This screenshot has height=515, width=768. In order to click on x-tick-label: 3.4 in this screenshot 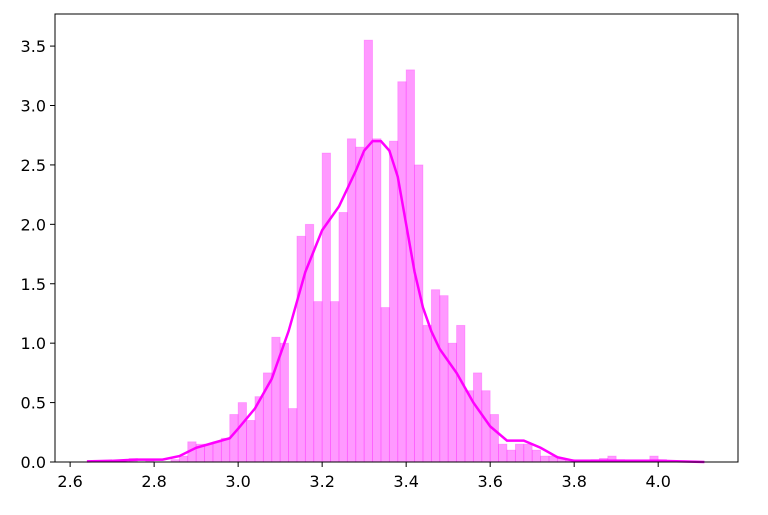, I will do `click(405, 481)`.